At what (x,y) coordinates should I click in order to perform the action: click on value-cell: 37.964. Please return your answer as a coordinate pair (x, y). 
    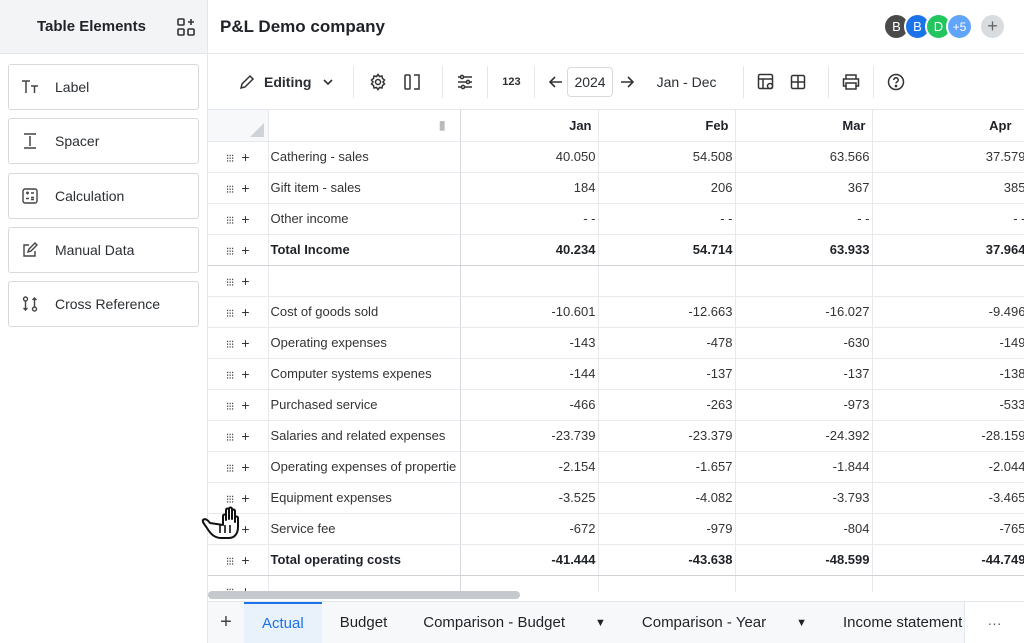
    Looking at the image, I should click on (948, 250).